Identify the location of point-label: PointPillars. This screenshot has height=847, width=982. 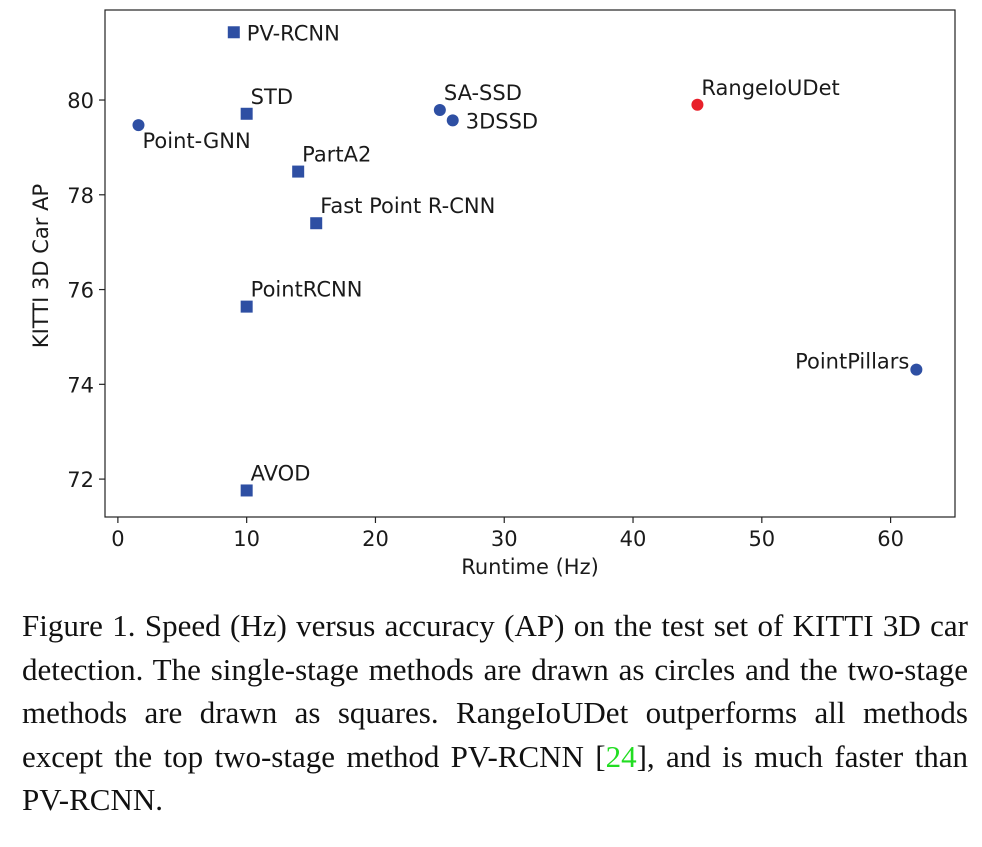
(852, 362).